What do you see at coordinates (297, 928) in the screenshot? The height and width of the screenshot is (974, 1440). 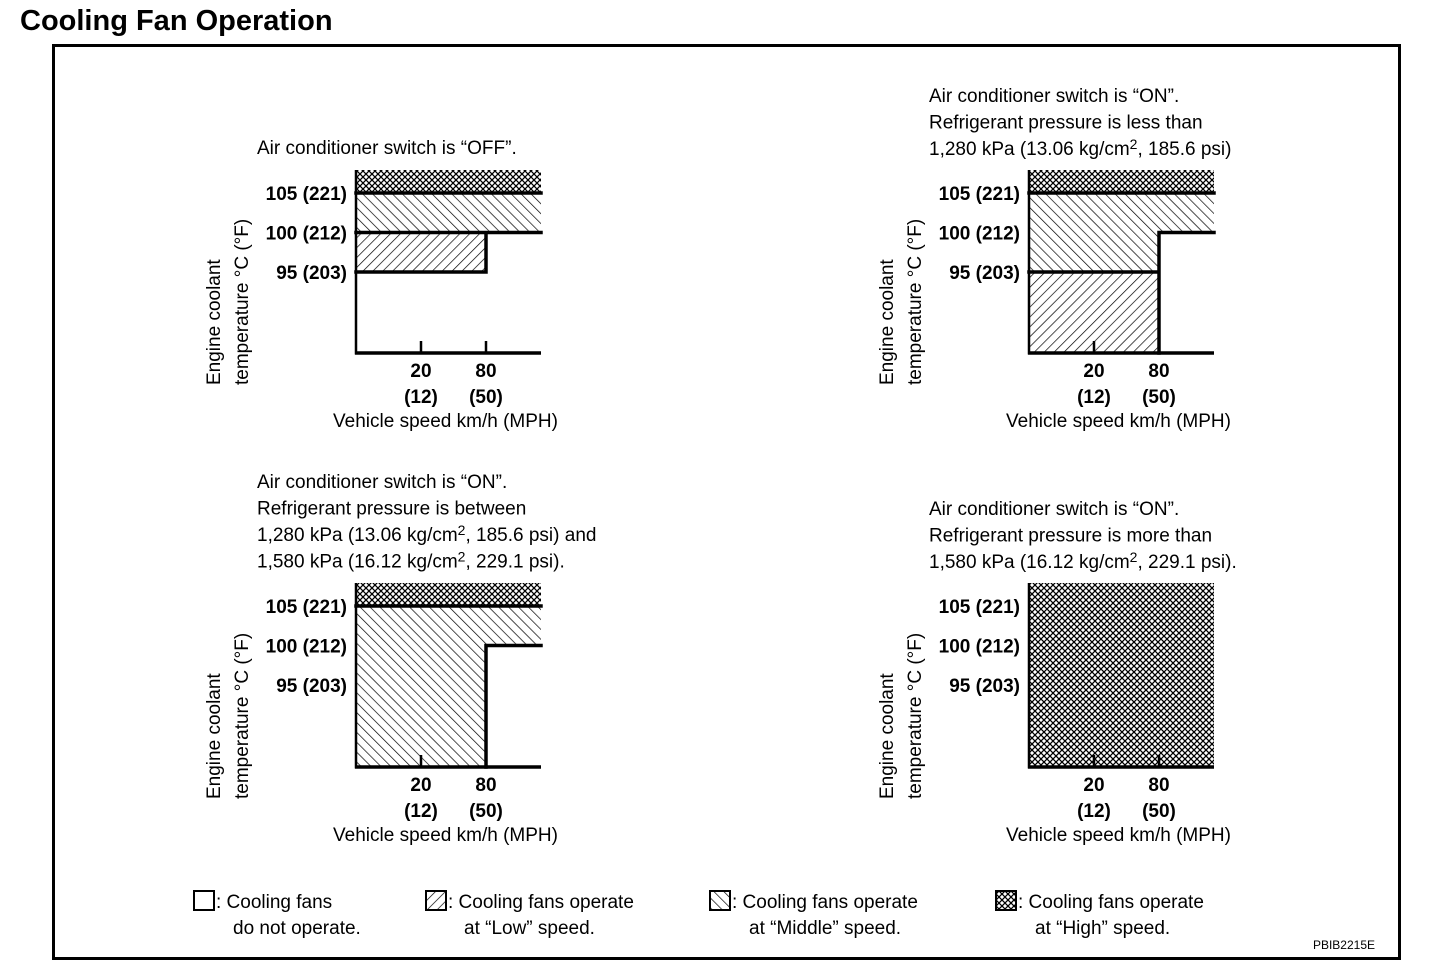 I see `legend-off-line2: do not operate.` at bounding box center [297, 928].